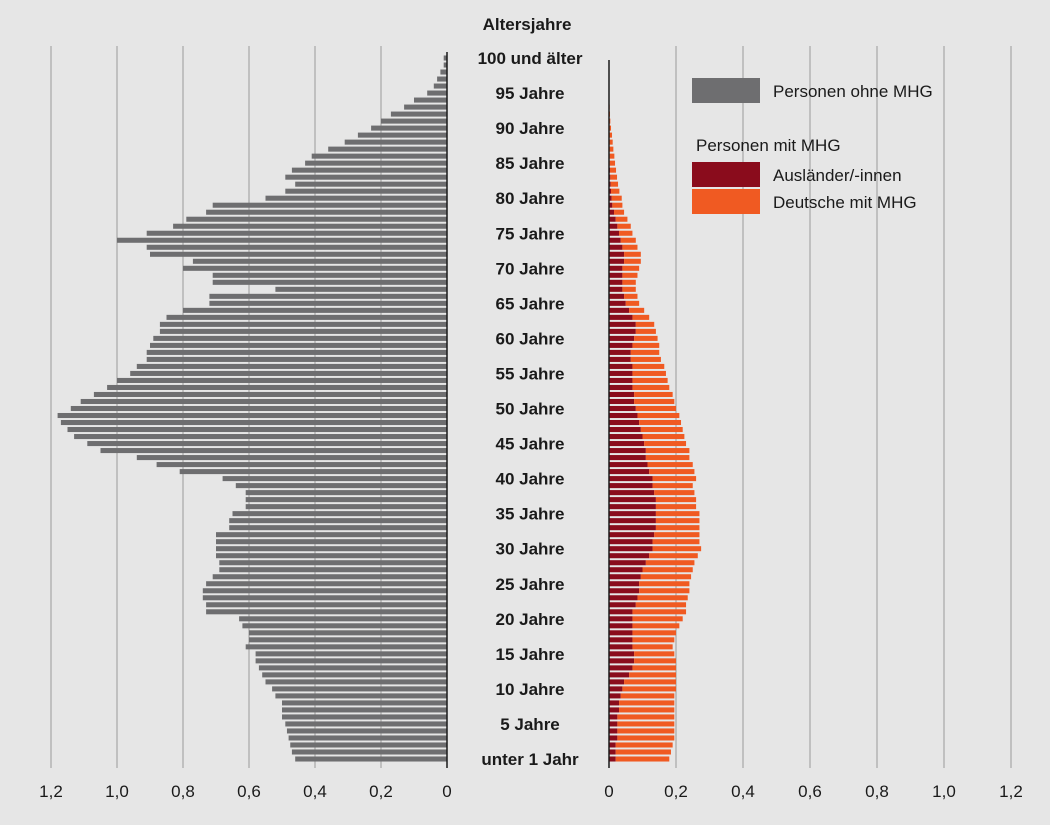 This screenshot has width=1050, height=825. I want to click on legend-swatch-ohne-mhg, so click(726, 90).